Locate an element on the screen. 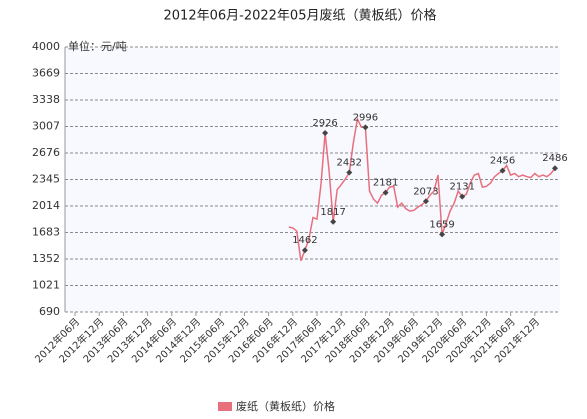 The height and width of the screenshot is (419, 587). chart-title: 2012年06月-2022年05月废纸（黄板纸）价格 is located at coordinates (300, 16).